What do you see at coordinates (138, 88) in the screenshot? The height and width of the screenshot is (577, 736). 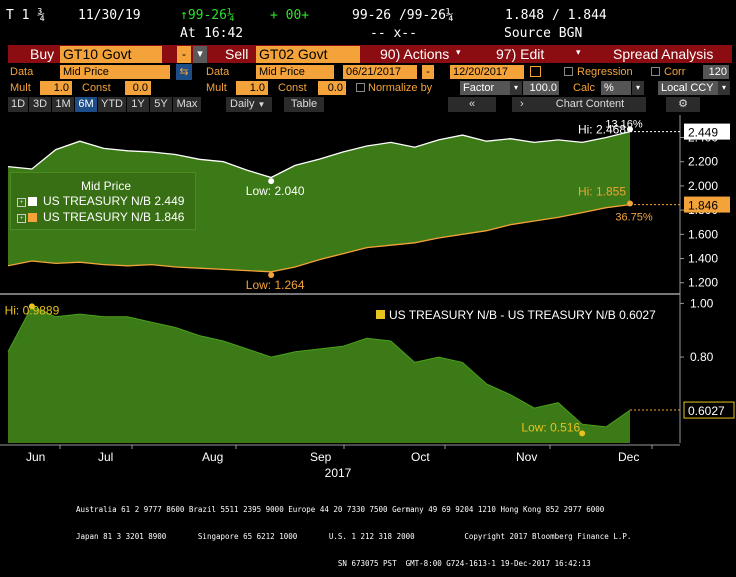 I see `const-field: 0.0` at bounding box center [138, 88].